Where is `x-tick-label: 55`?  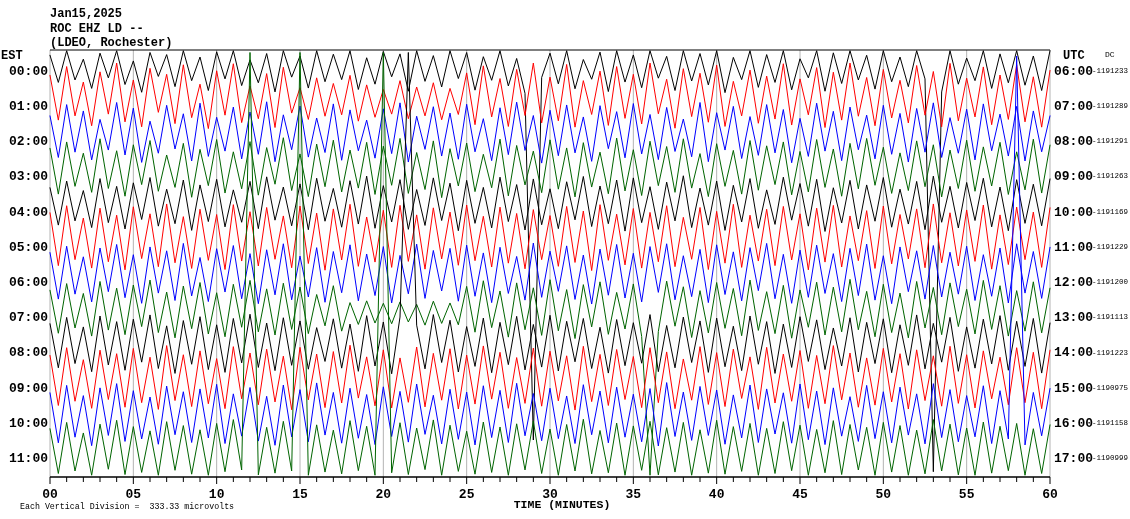
x-tick-label: 55 is located at coordinates (966, 494).